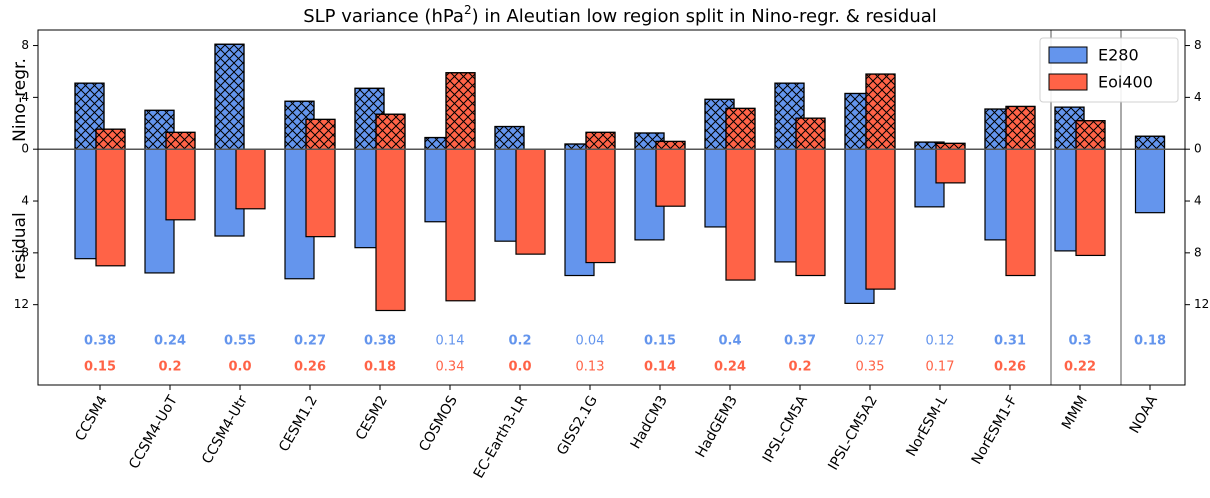  Describe the element at coordinates (25, 149) in the screenshot. I see `y-tick-label: 0` at that location.